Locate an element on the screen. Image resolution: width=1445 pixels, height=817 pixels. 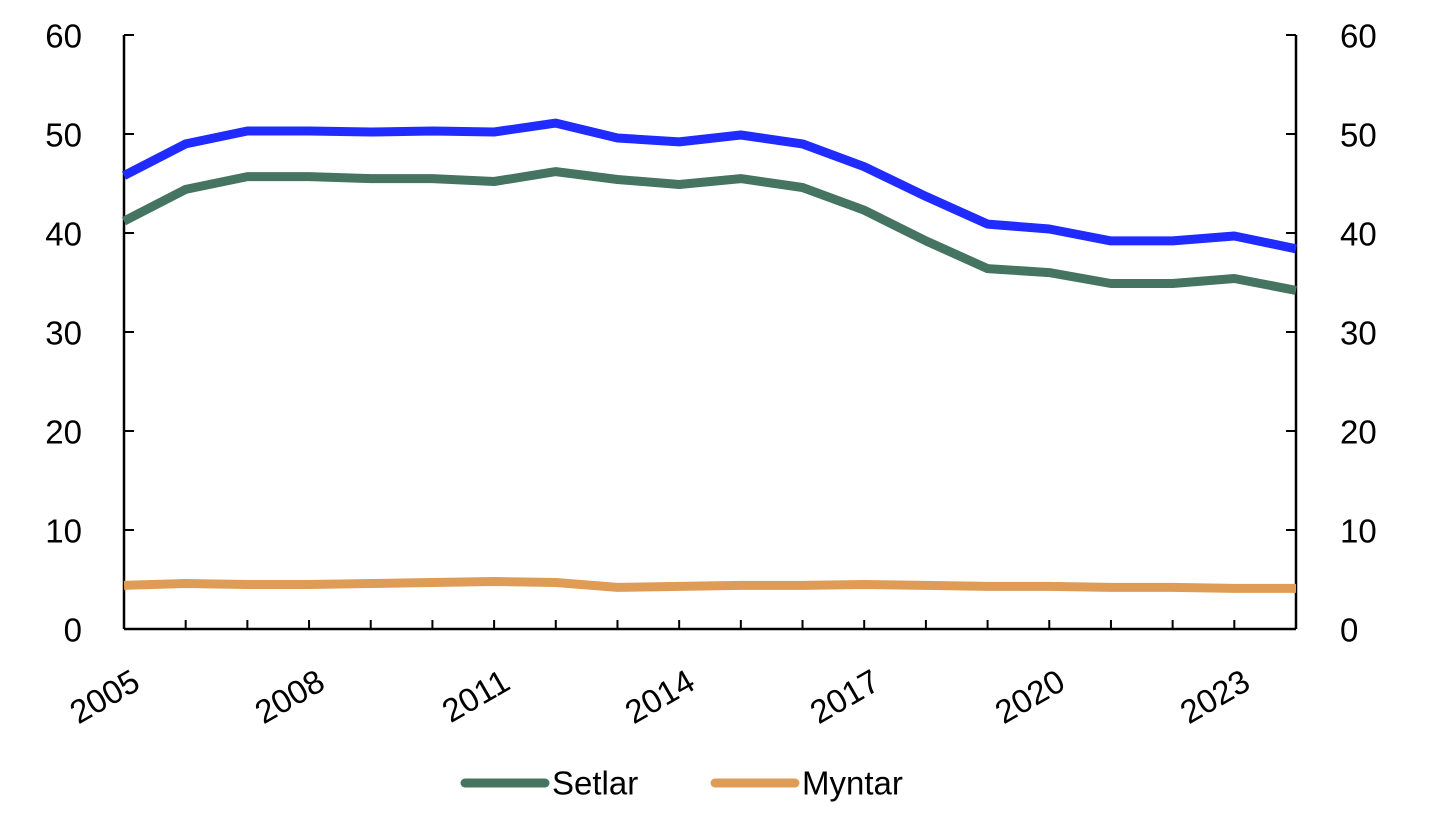
right-y-tick-label: 40 is located at coordinates (1358, 234).